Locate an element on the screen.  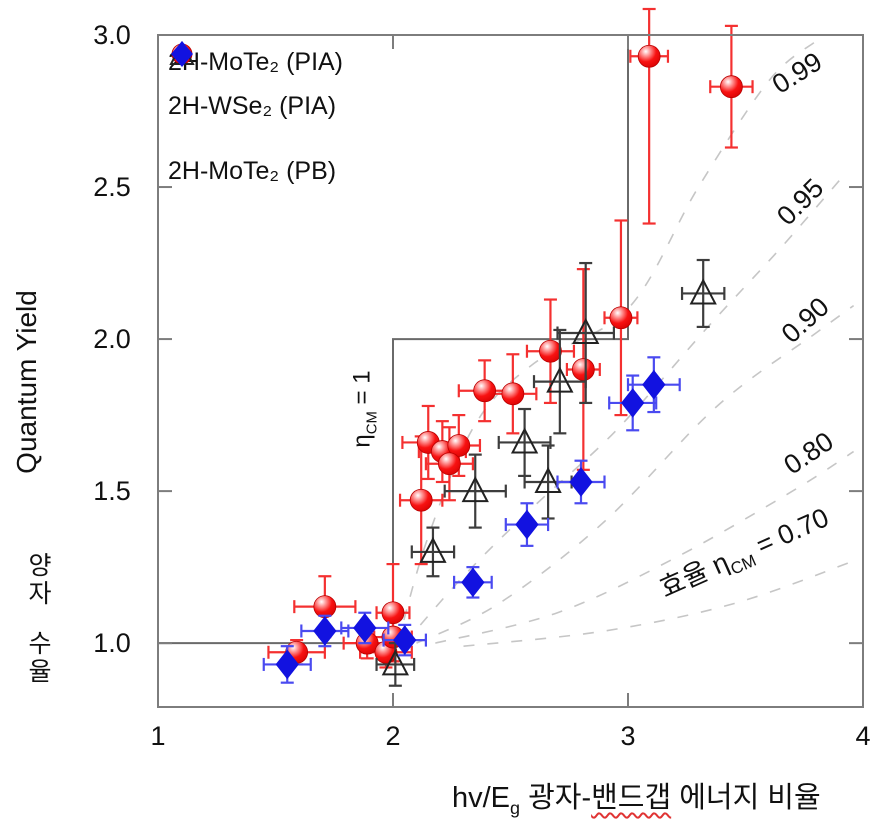
svg-text: 0.90 is located at coordinates (805, 319).